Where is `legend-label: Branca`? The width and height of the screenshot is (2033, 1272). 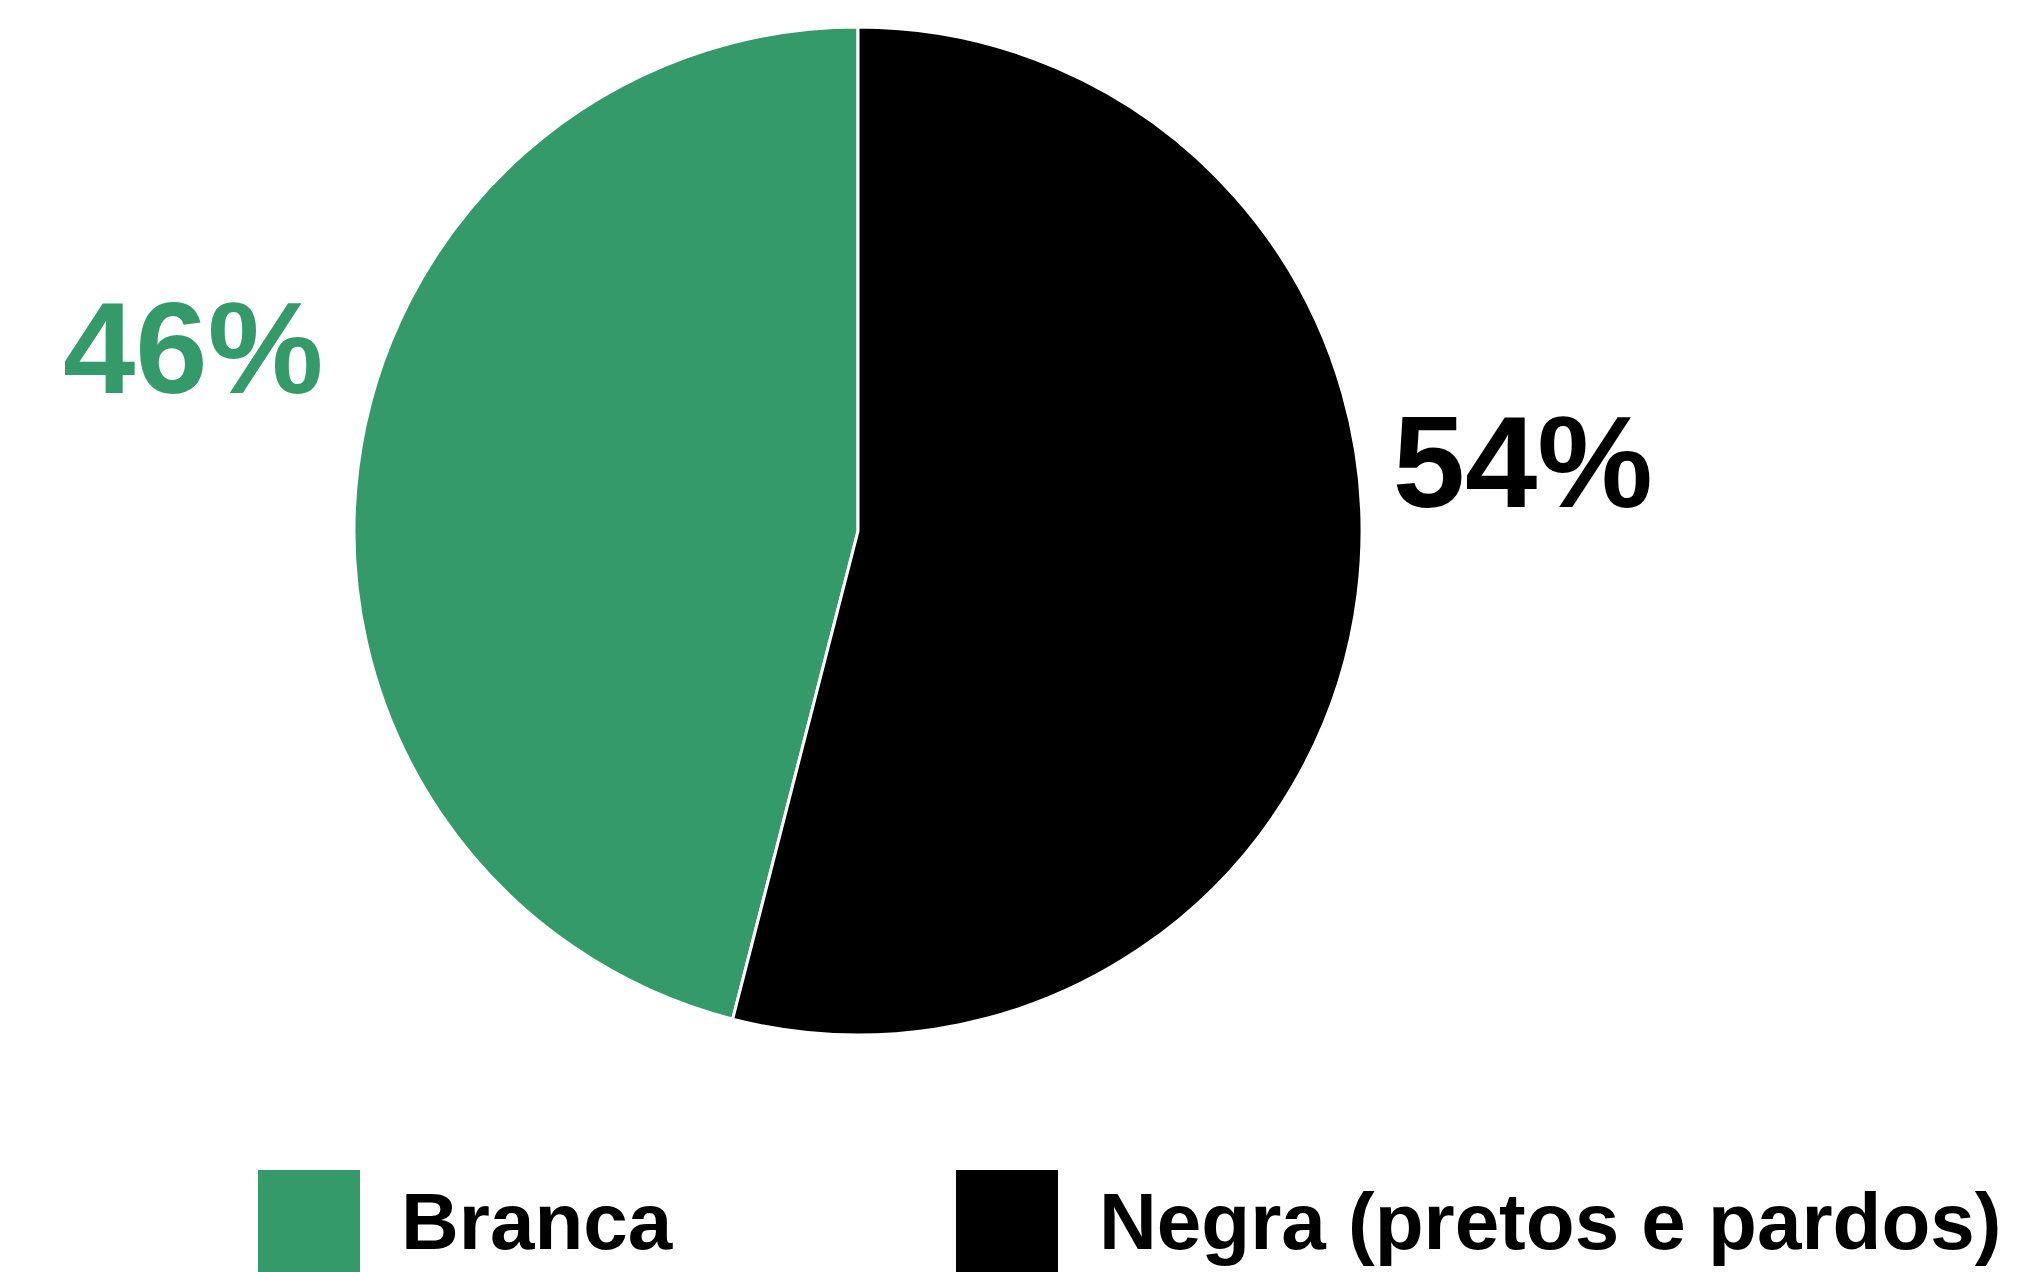
legend-label: Branca is located at coordinates (537, 1221).